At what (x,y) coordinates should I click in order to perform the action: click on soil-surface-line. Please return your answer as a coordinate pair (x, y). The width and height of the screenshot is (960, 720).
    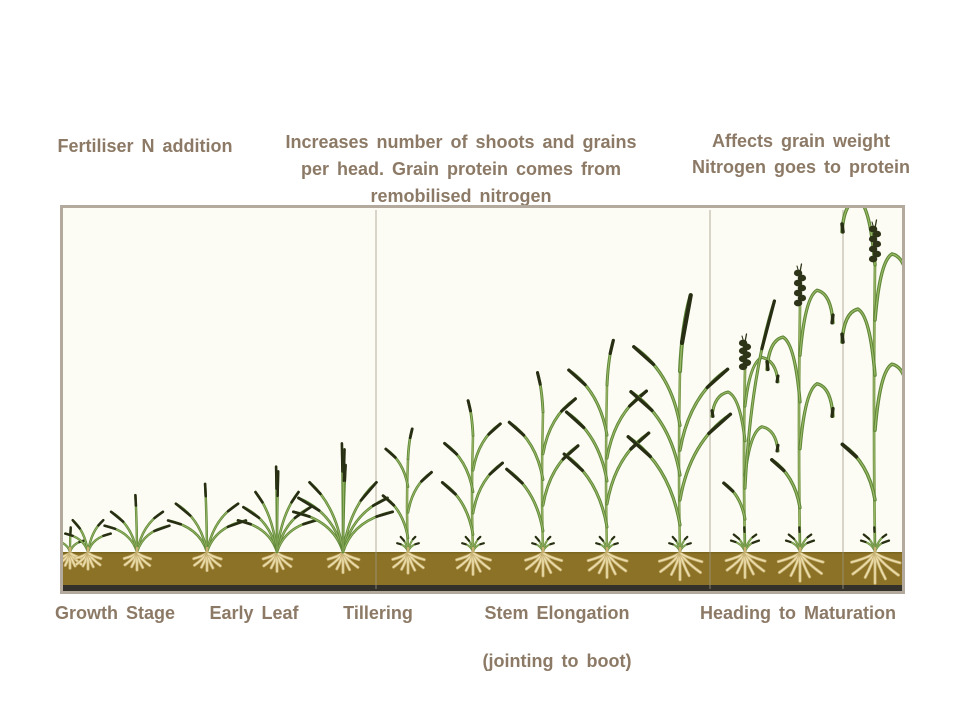
    Looking at the image, I should click on (482, 553).